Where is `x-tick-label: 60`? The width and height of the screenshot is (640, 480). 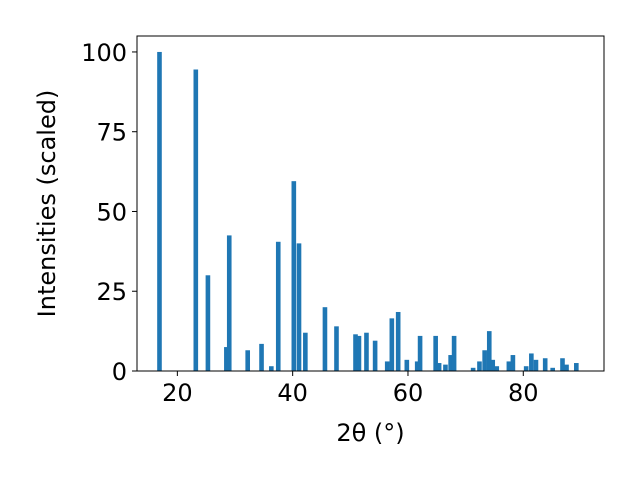
x-tick-label: 60 is located at coordinates (408, 393).